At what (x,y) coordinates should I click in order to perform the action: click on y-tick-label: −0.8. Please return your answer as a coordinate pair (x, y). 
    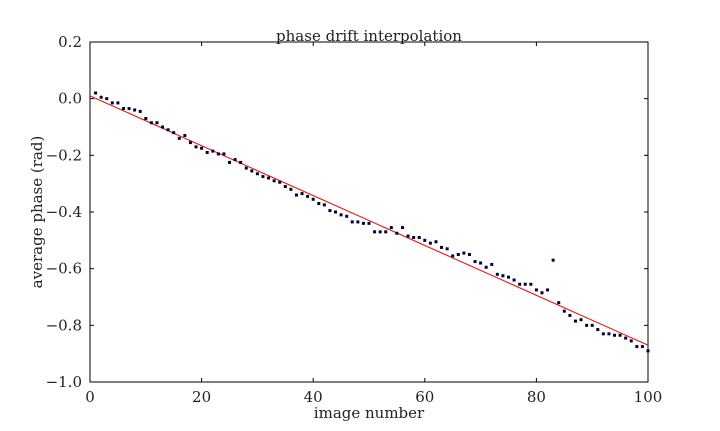
    Looking at the image, I should click on (64, 325).